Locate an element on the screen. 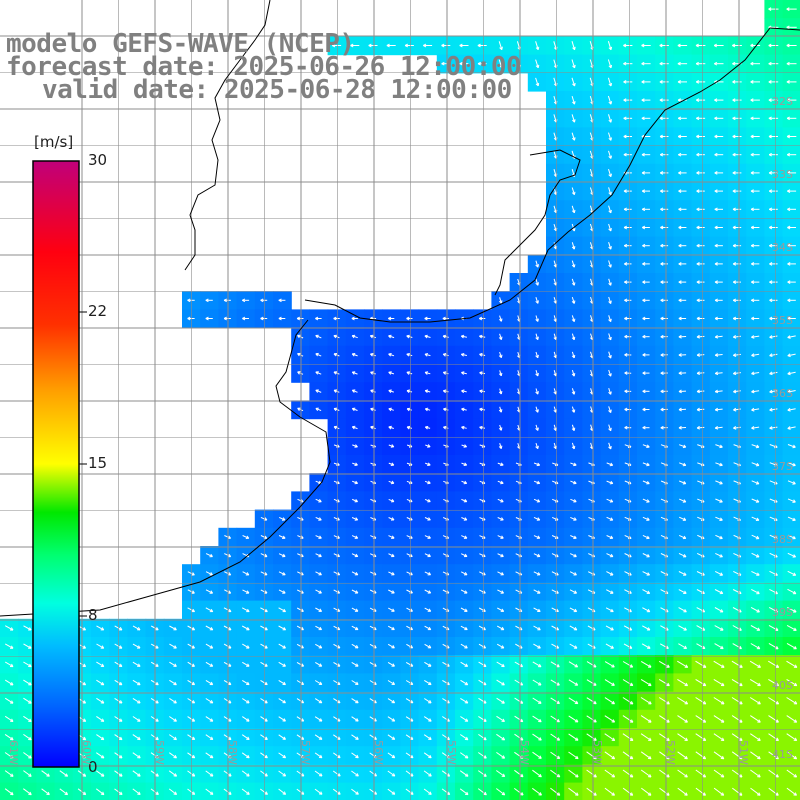 The image size is (800, 800). colorbar-bar is located at coordinates (56, 464).